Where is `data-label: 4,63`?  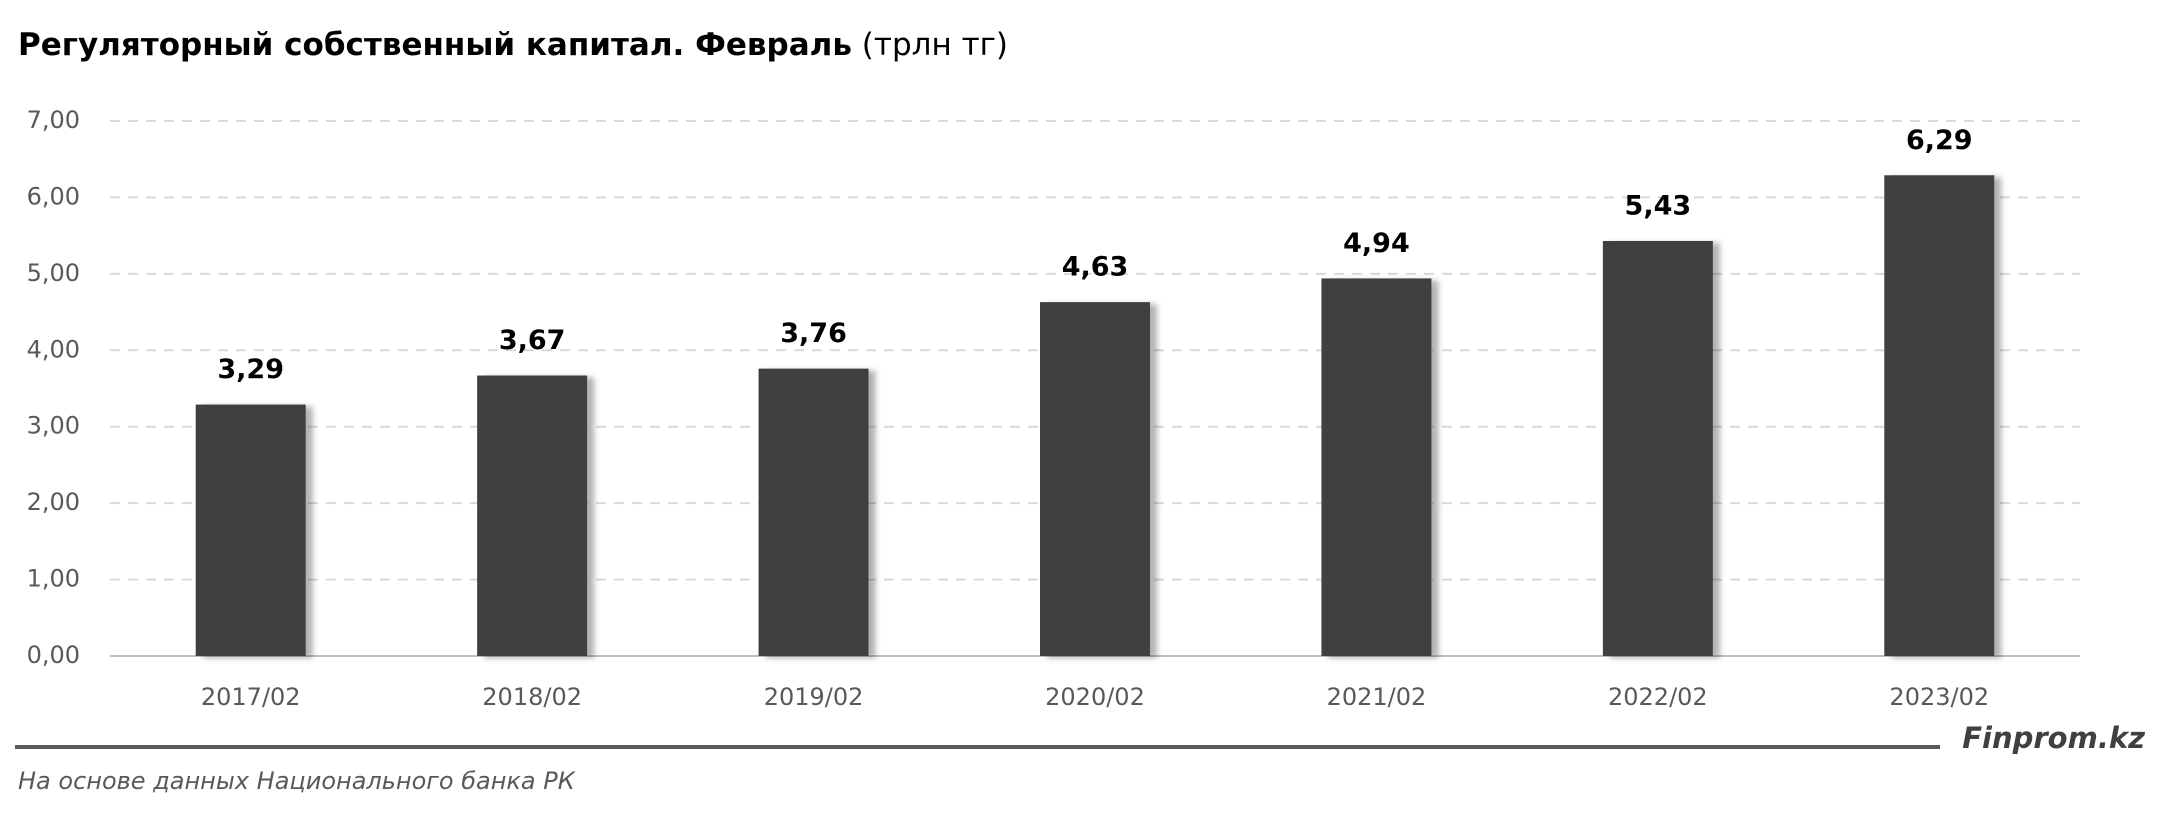
data-label: 4,63 is located at coordinates (1095, 267).